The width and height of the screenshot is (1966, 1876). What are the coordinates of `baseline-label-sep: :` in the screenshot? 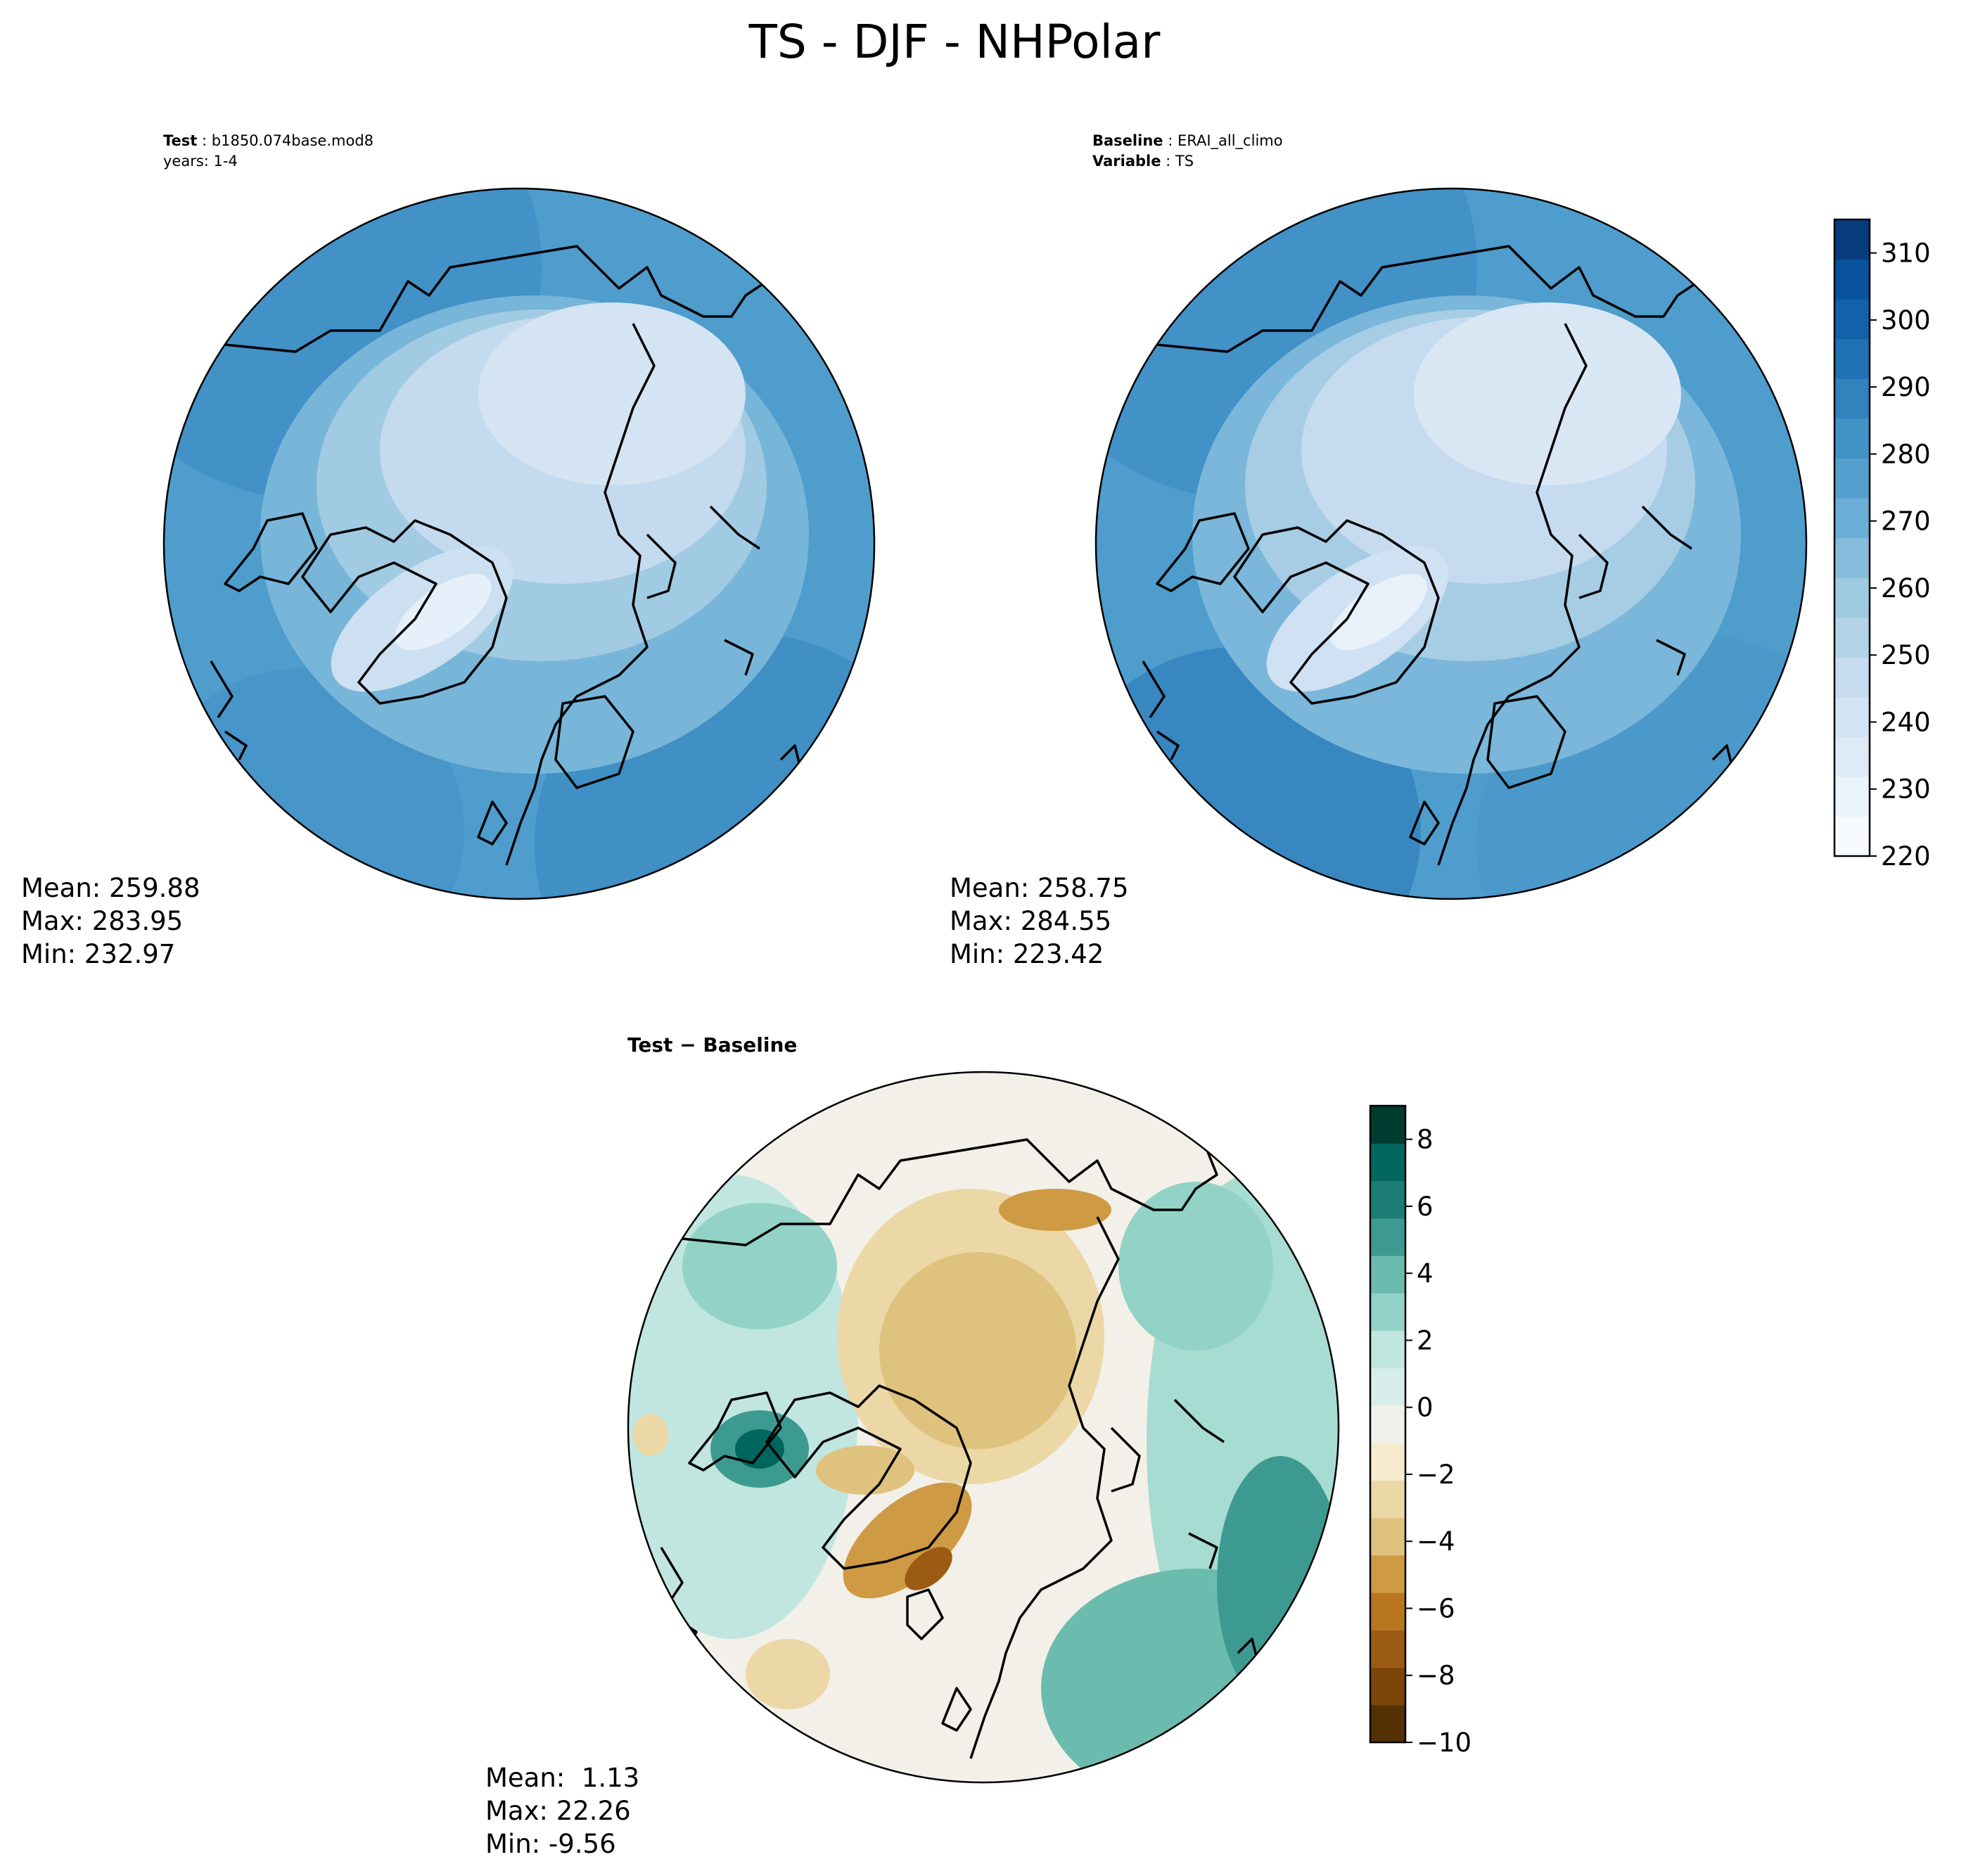 It's located at (1170, 140).